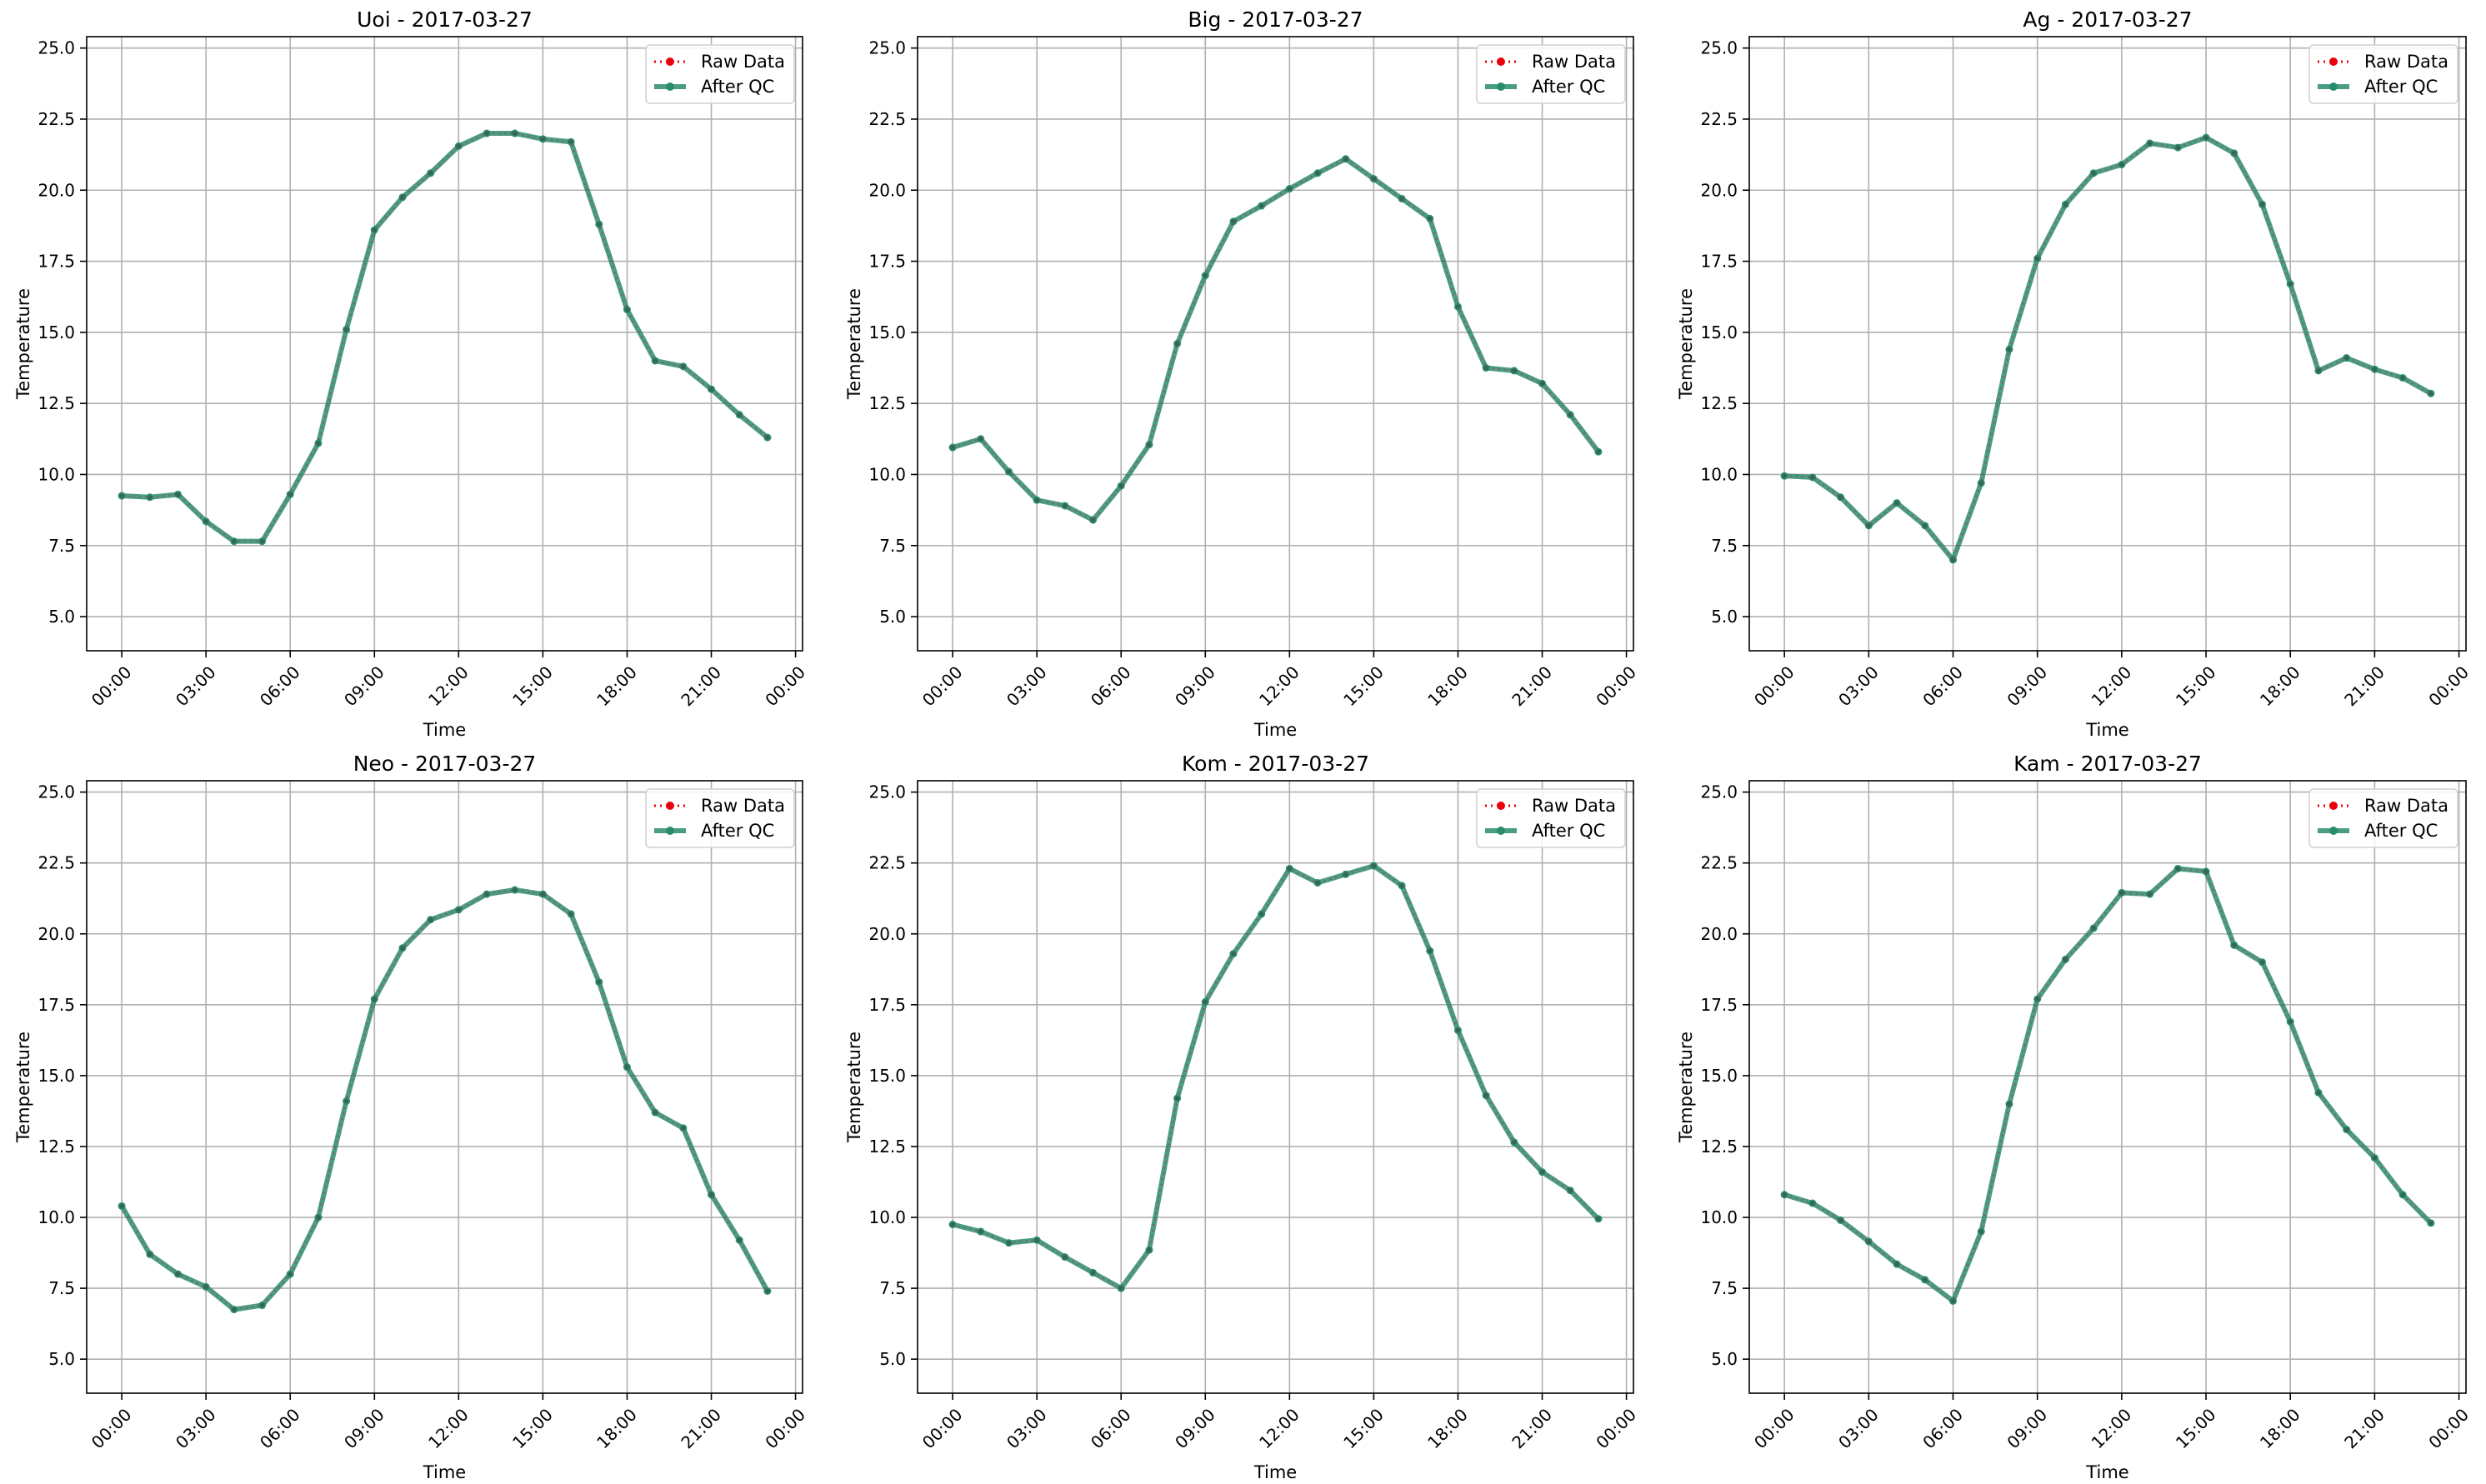 The width and height of the screenshot is (2486, 1484). Describe the element at coordinates (670, 86) in the screenshot. I see `legend-qc-marker` at that location.